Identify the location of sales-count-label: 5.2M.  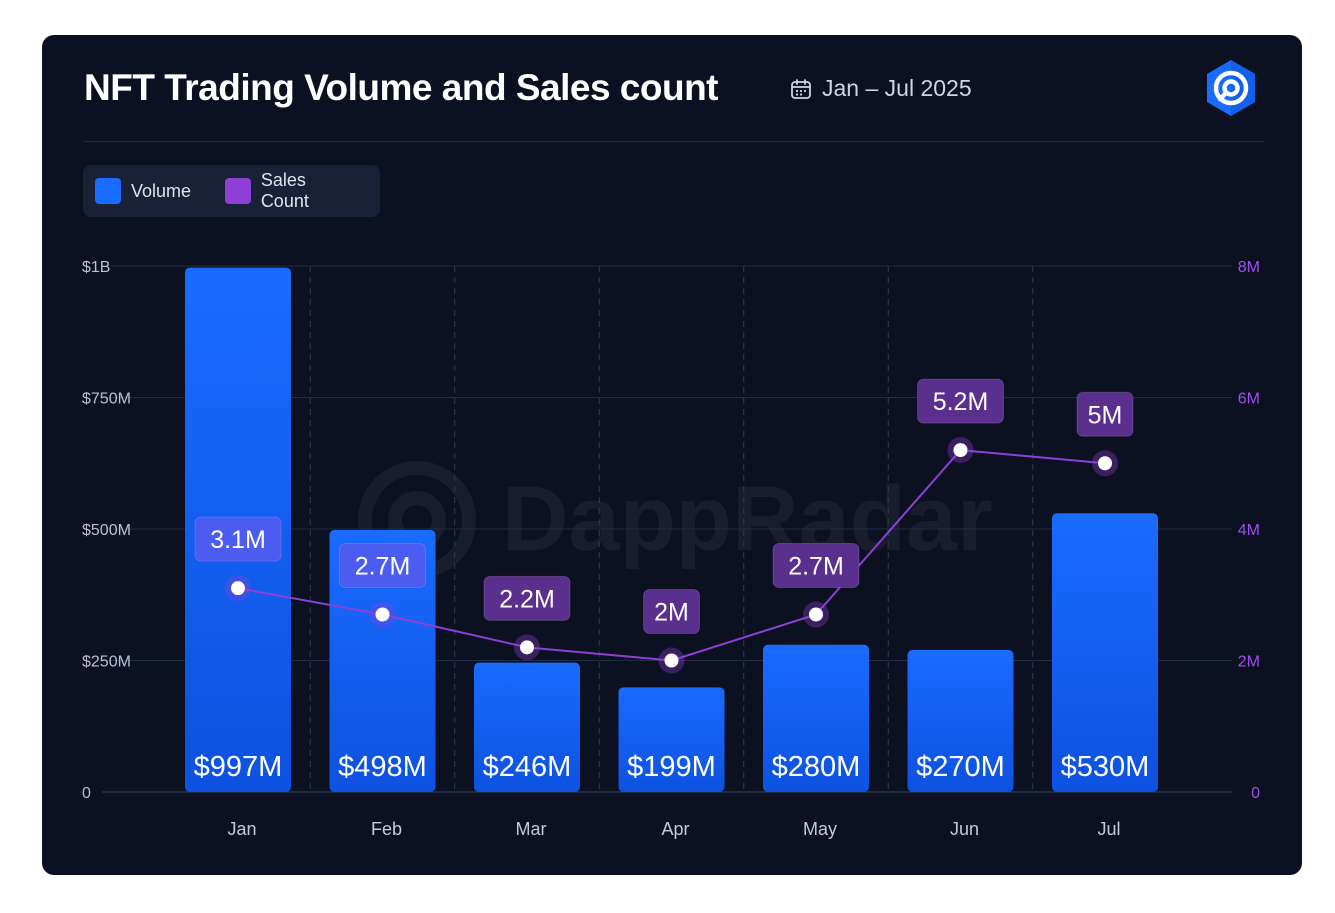
(961, 402).